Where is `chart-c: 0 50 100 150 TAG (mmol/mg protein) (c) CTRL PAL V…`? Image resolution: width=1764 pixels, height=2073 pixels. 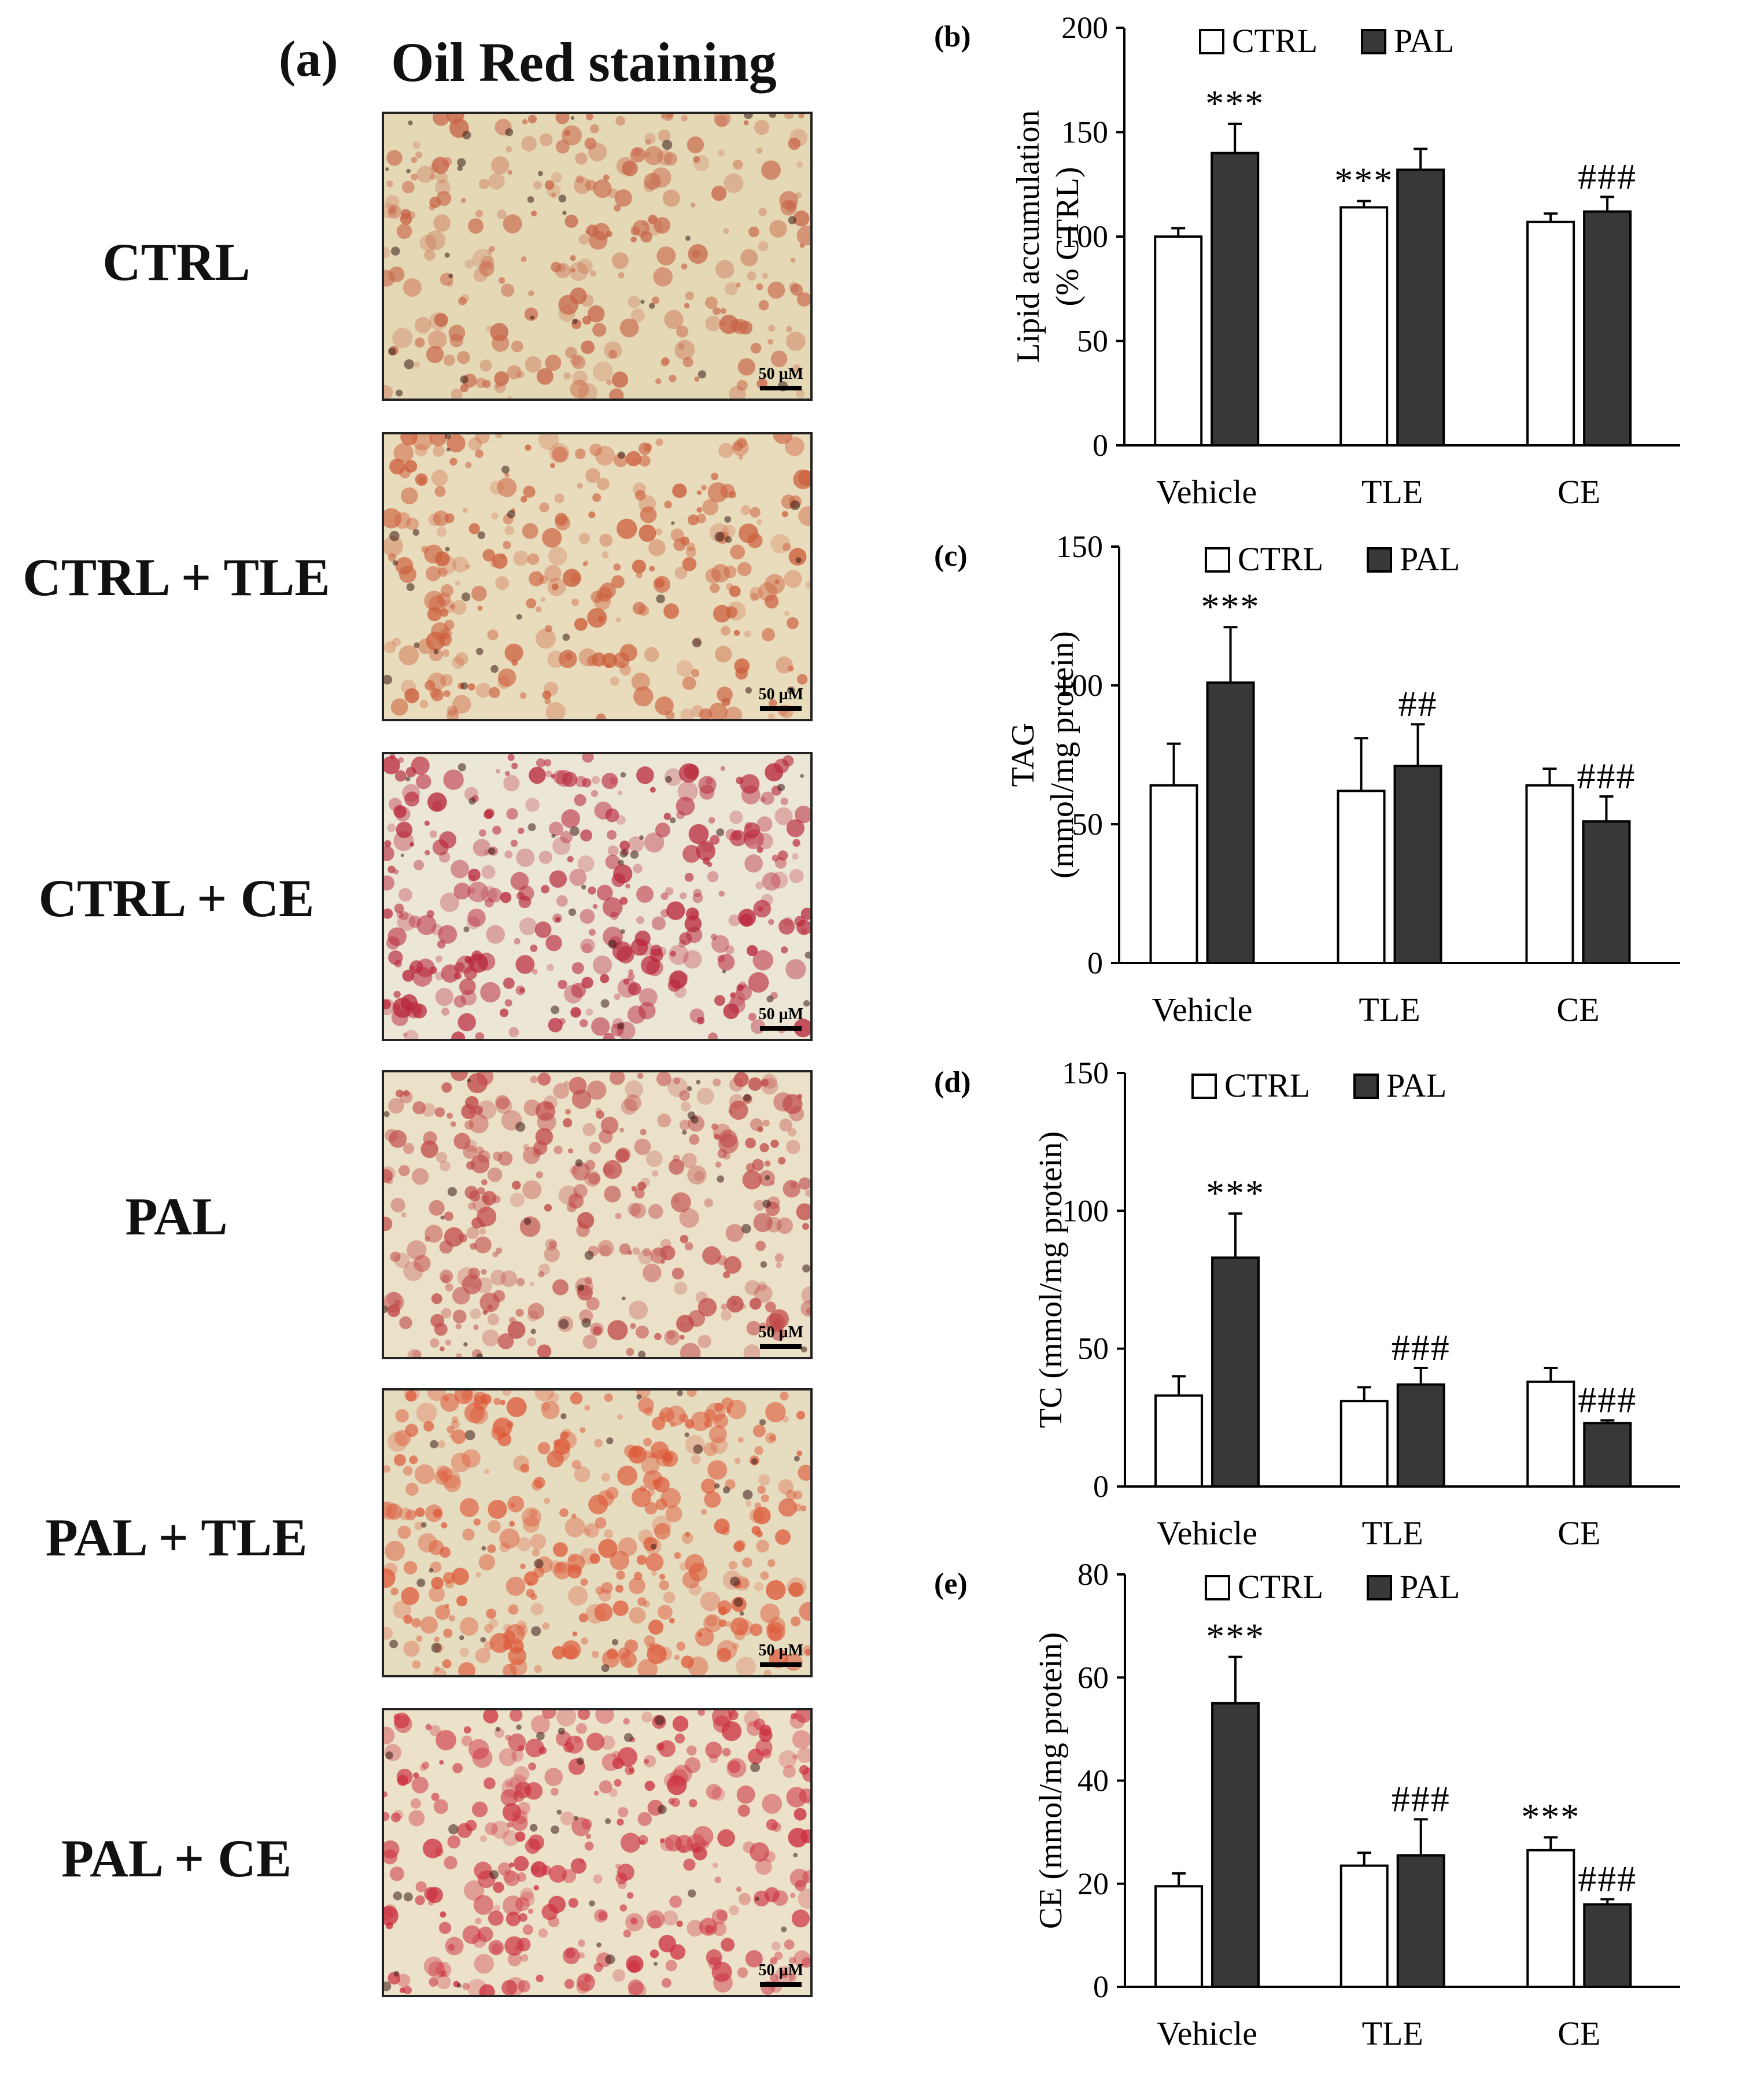
chart-c: 0 50 100 150 TAG (mmol/mg protein) (c) CTRL PAL V… is located at coordinates (1307, 778).